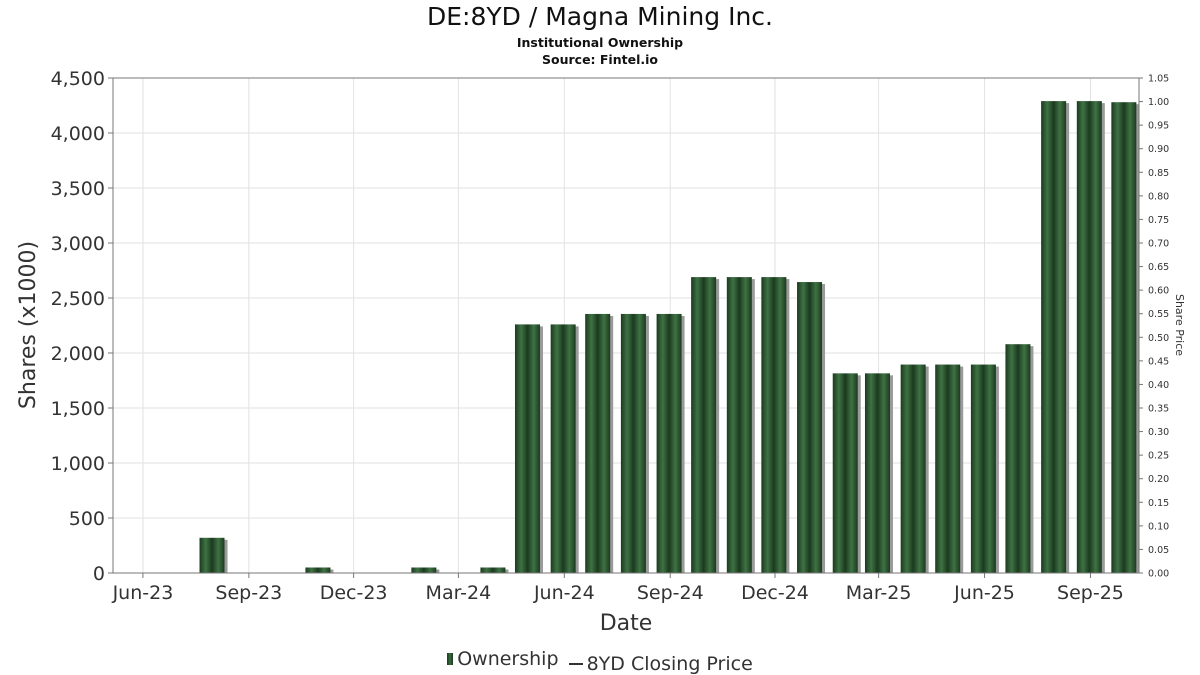 The image size is (1200, 675). What do you see at coordinates (669, 664) in the screenshot?
I see `legend-price-label: 8YD Closing Price` at bounding box center [669, 664].